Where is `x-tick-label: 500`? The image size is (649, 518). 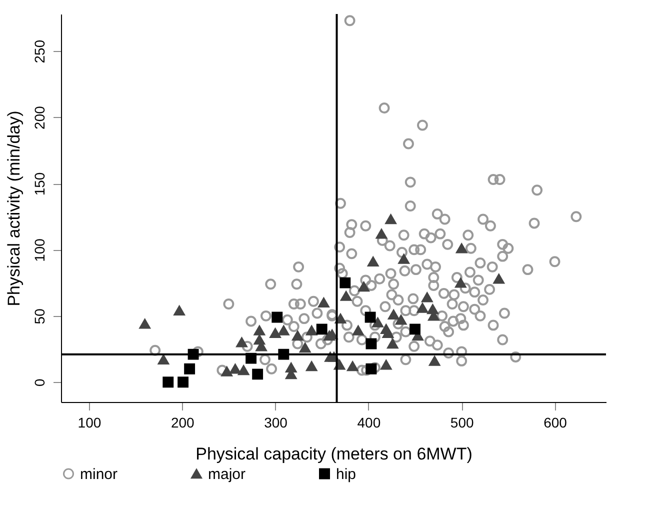
x-tick-label: 500 is located at coordinates (462, 422).